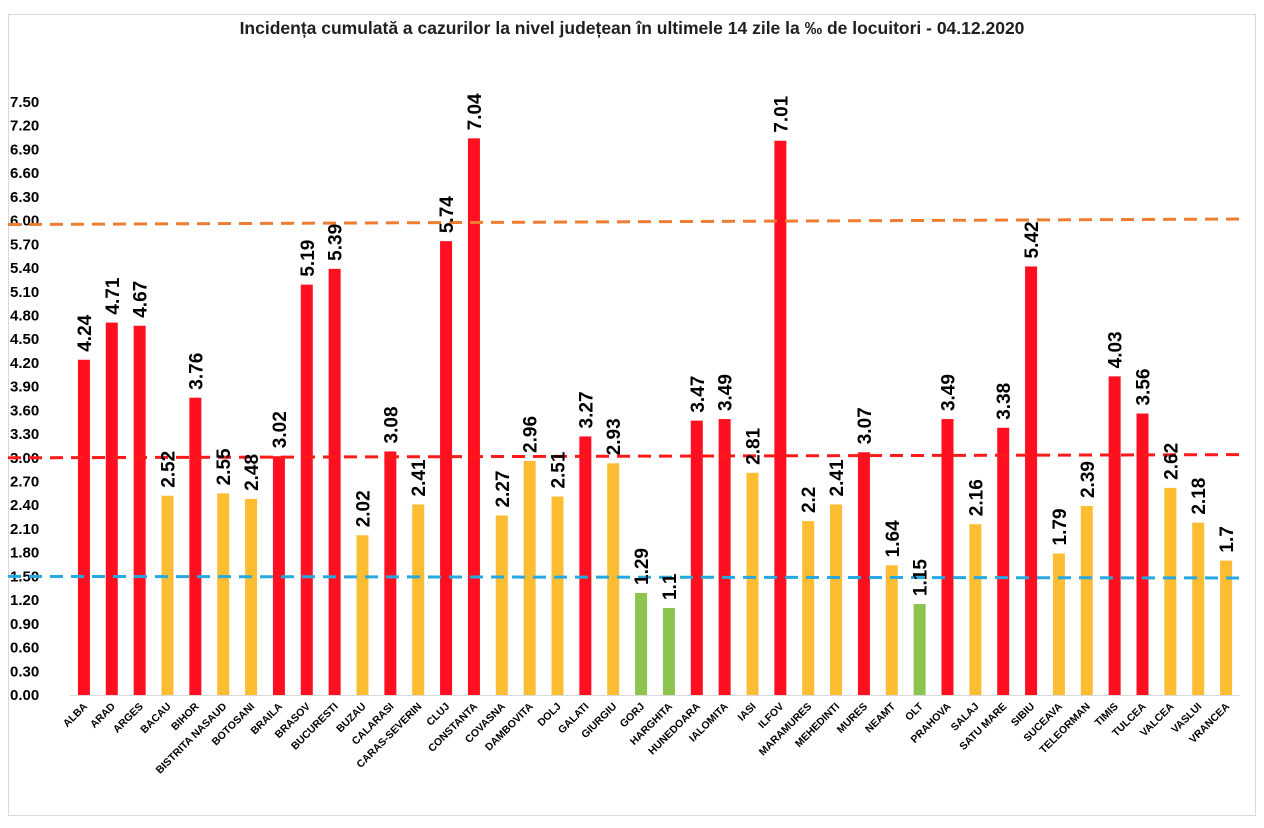  I want to click on data-label: 4.71, so click(113, 295).